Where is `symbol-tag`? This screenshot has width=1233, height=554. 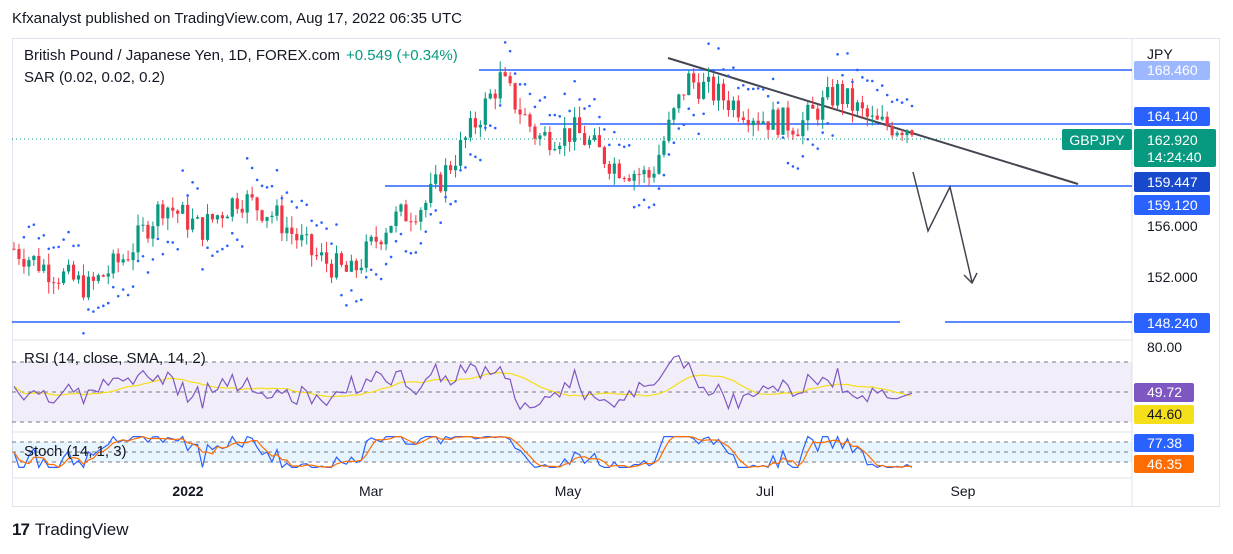
symbol-tag is located at coordinates (1097, 139).